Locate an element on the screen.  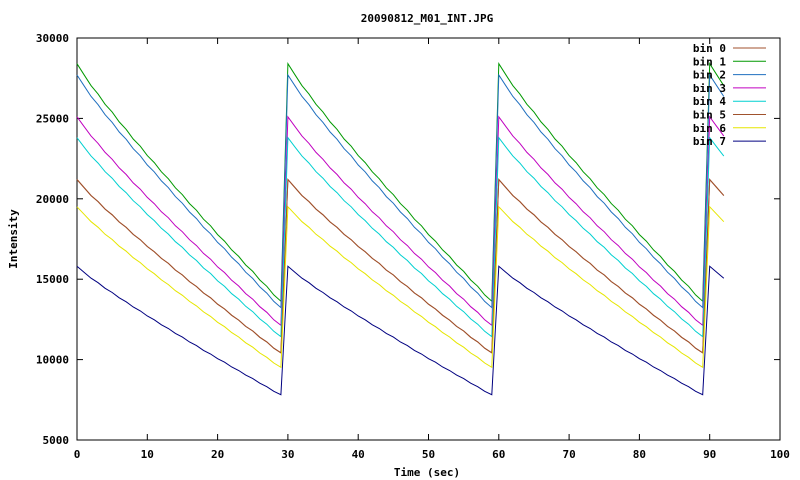
legend-label-bin-6: bin 6 is located at coordinates (709, 128).